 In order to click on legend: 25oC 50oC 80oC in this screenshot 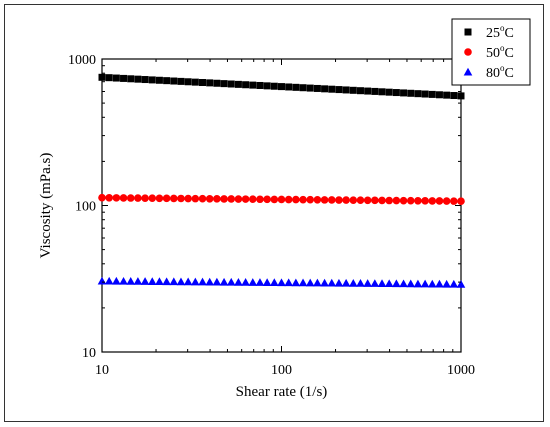, I will do `click(491, 52)`.